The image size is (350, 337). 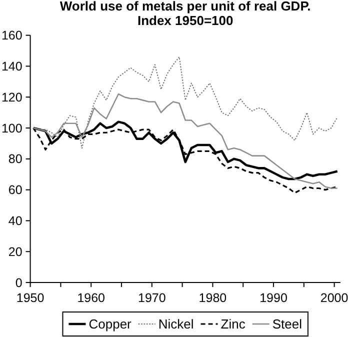 I want to click on y-tick-label: 140, so click(x=11, y=67).